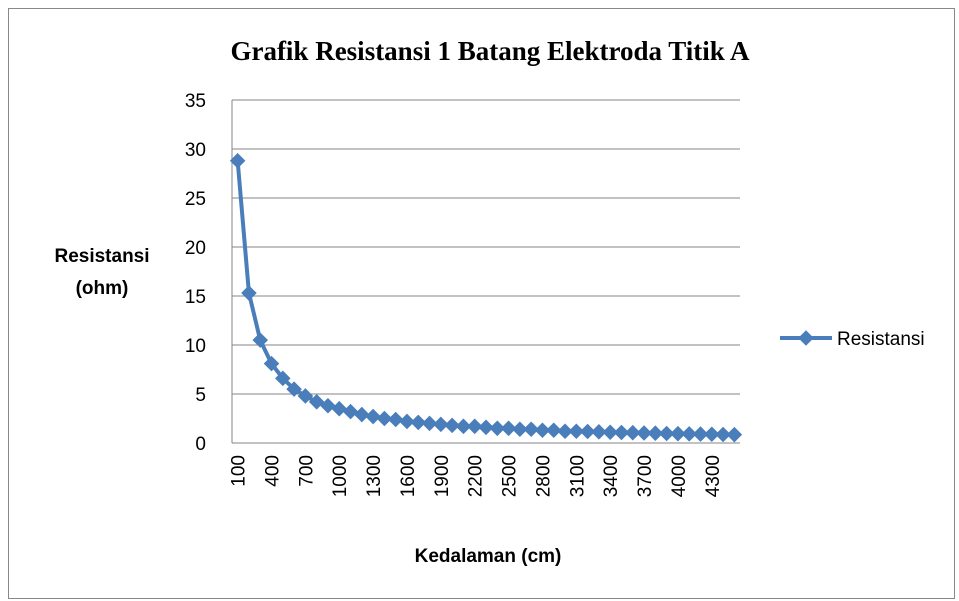 This screenshot has height=601, width=959. What do you see at coordinates (611, 476) in the screenshot?
I see `x-tick-label: 3400` at bounding box center [611, 476].